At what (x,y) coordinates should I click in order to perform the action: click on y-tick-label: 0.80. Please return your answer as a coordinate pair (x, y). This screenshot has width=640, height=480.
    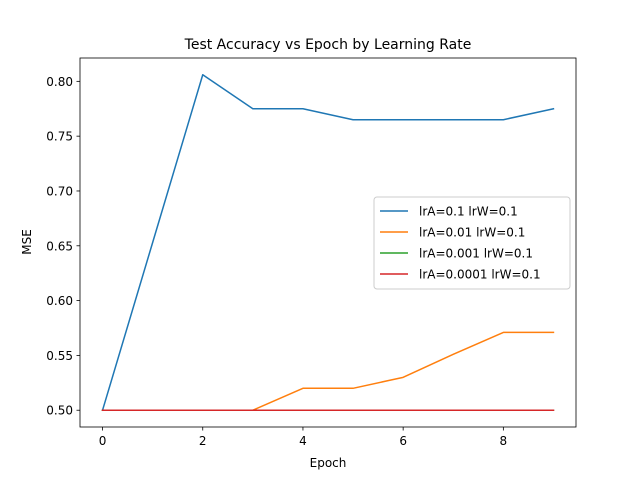
    Looking at the image, I should click on (59, 82).